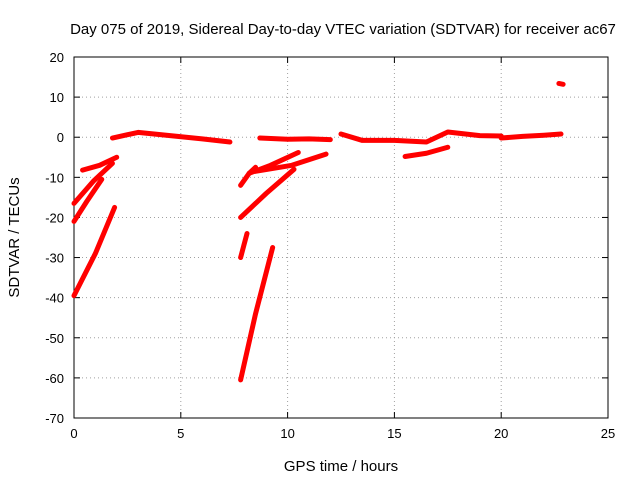 This screenshot has height=480, width=640. I want to click on y-tick-label: -10, so click(54, 177).